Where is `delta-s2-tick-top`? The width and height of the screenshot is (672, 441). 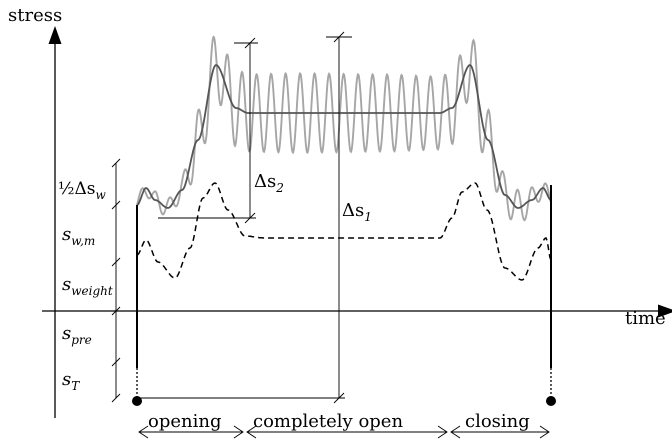 delta-s2-tick-top is located at coordinates (250, 43).